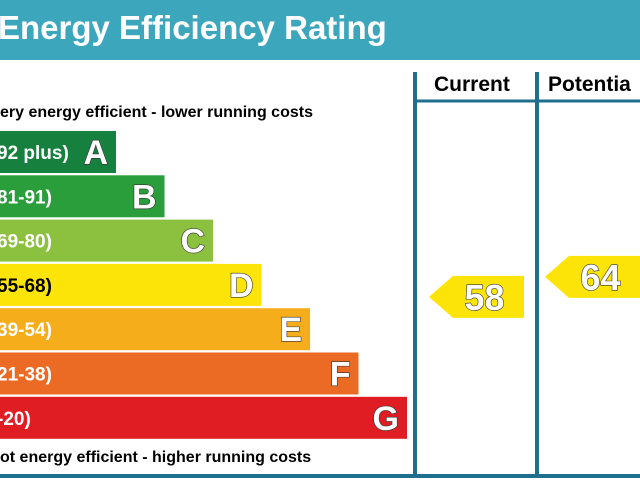  Describe the element at coordinates (340, 375) in the screenshot. I see `band-f-letter: F` at that location.